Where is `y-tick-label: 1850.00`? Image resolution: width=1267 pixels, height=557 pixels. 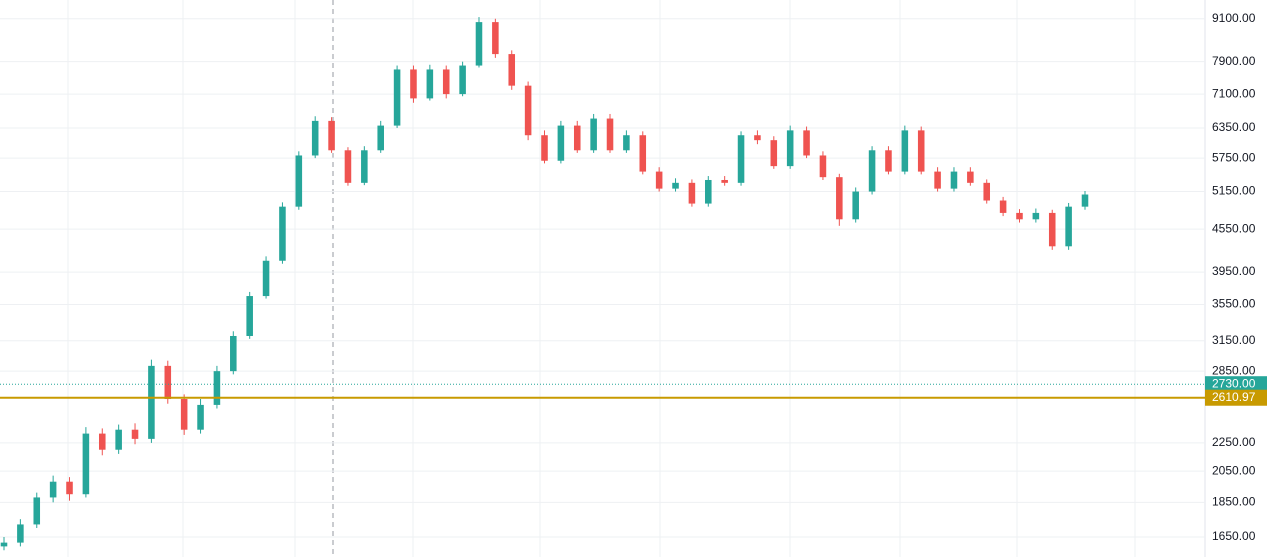
y-tick-label: 1850.00 is located at coordinates (1234, 501).